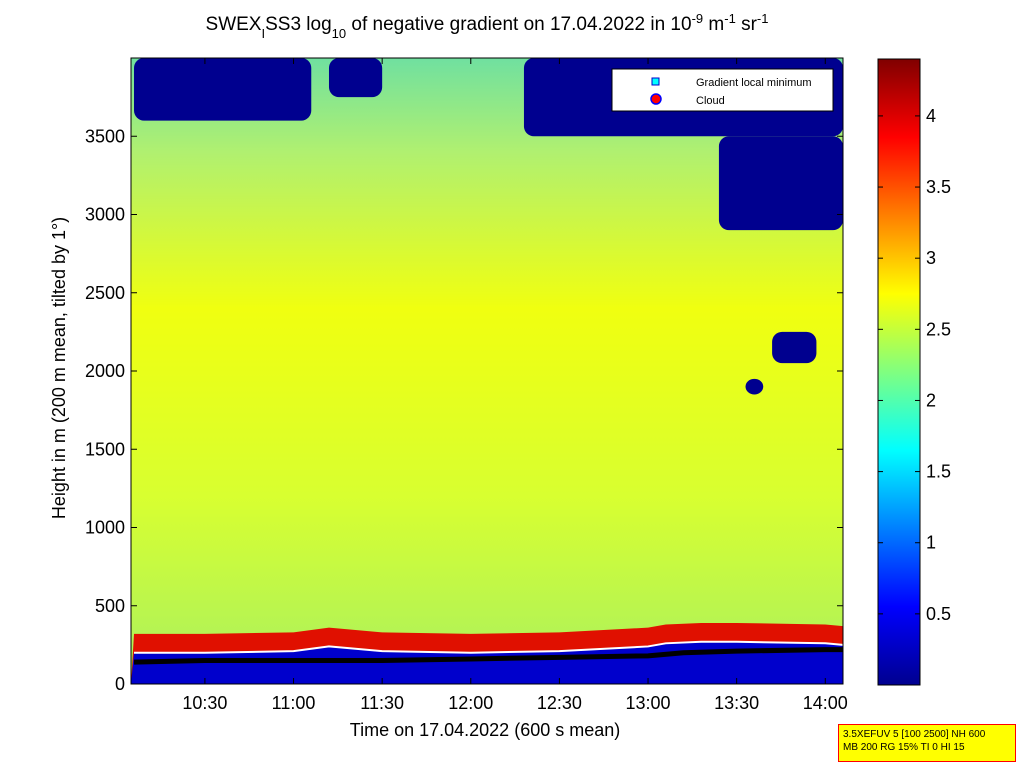 Image resolution: width=1023 pixels, height=767 pixels. Describe the element at coordinates (904, 747) in the screenshot. I see `info-line-2: MB 200 RG 15% TI 0 HI 15` at that location.